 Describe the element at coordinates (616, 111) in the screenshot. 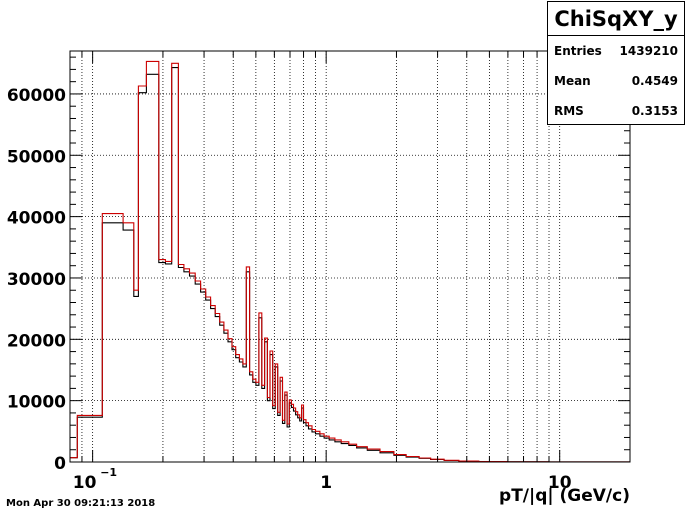

I see `stats-row-rms: RMS 0.3153` at that location.